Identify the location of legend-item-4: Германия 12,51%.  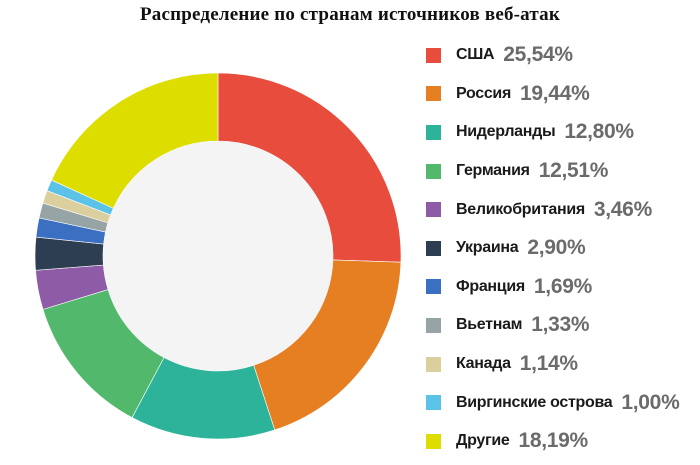
(552, 171).